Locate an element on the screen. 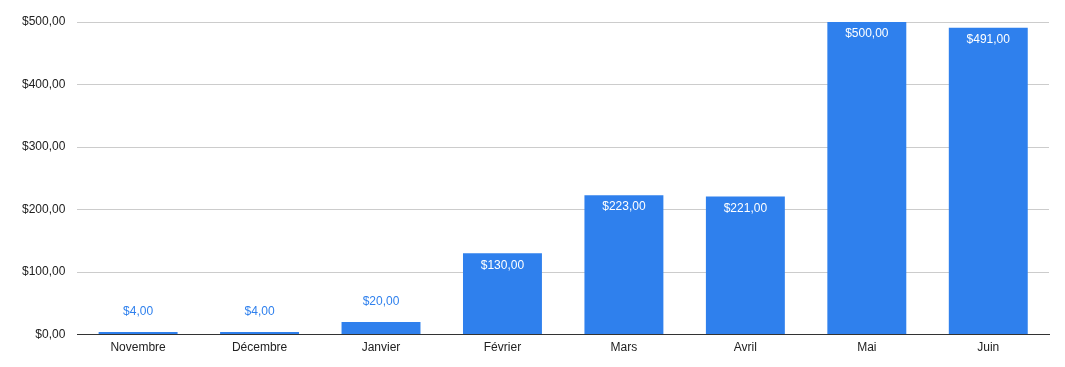 This screenshot has width=1065, height=367. x-tick-label: Mars is located at coordinates (624, 347).